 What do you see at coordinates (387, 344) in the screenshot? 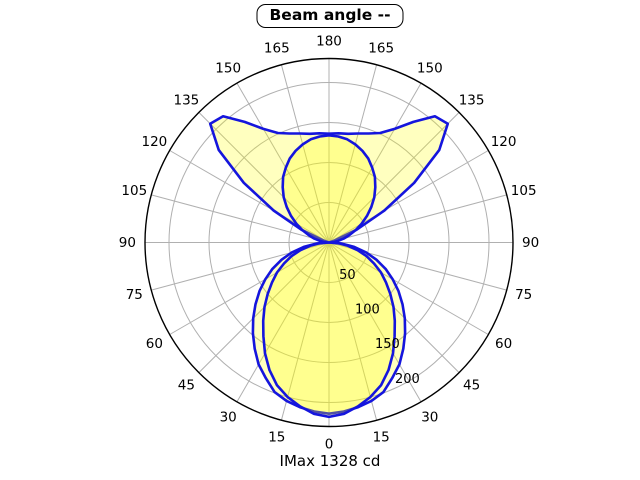
I see `r-tick-label: 150` at bounding box center [387, 344].